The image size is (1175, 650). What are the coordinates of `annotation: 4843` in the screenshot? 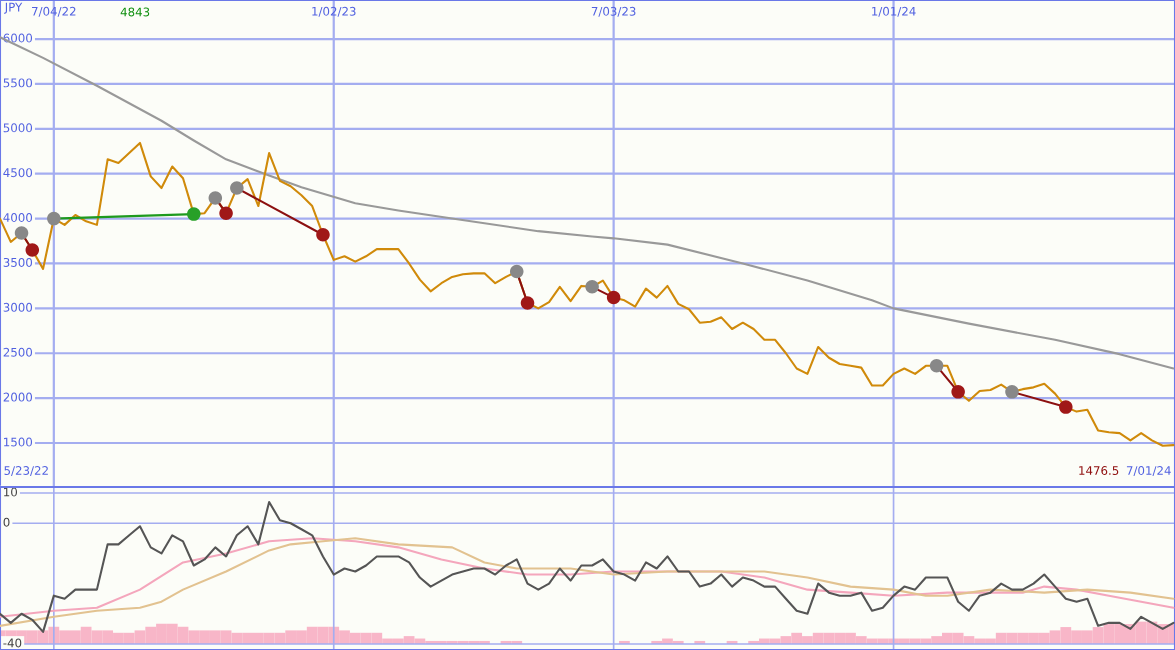 It's located at (135, 12).